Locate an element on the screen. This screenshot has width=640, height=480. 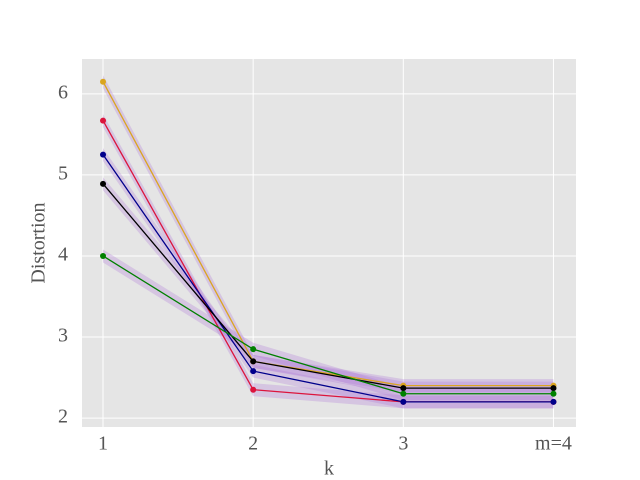
y-tick-label: 6 is located at coordinates (63, 92).